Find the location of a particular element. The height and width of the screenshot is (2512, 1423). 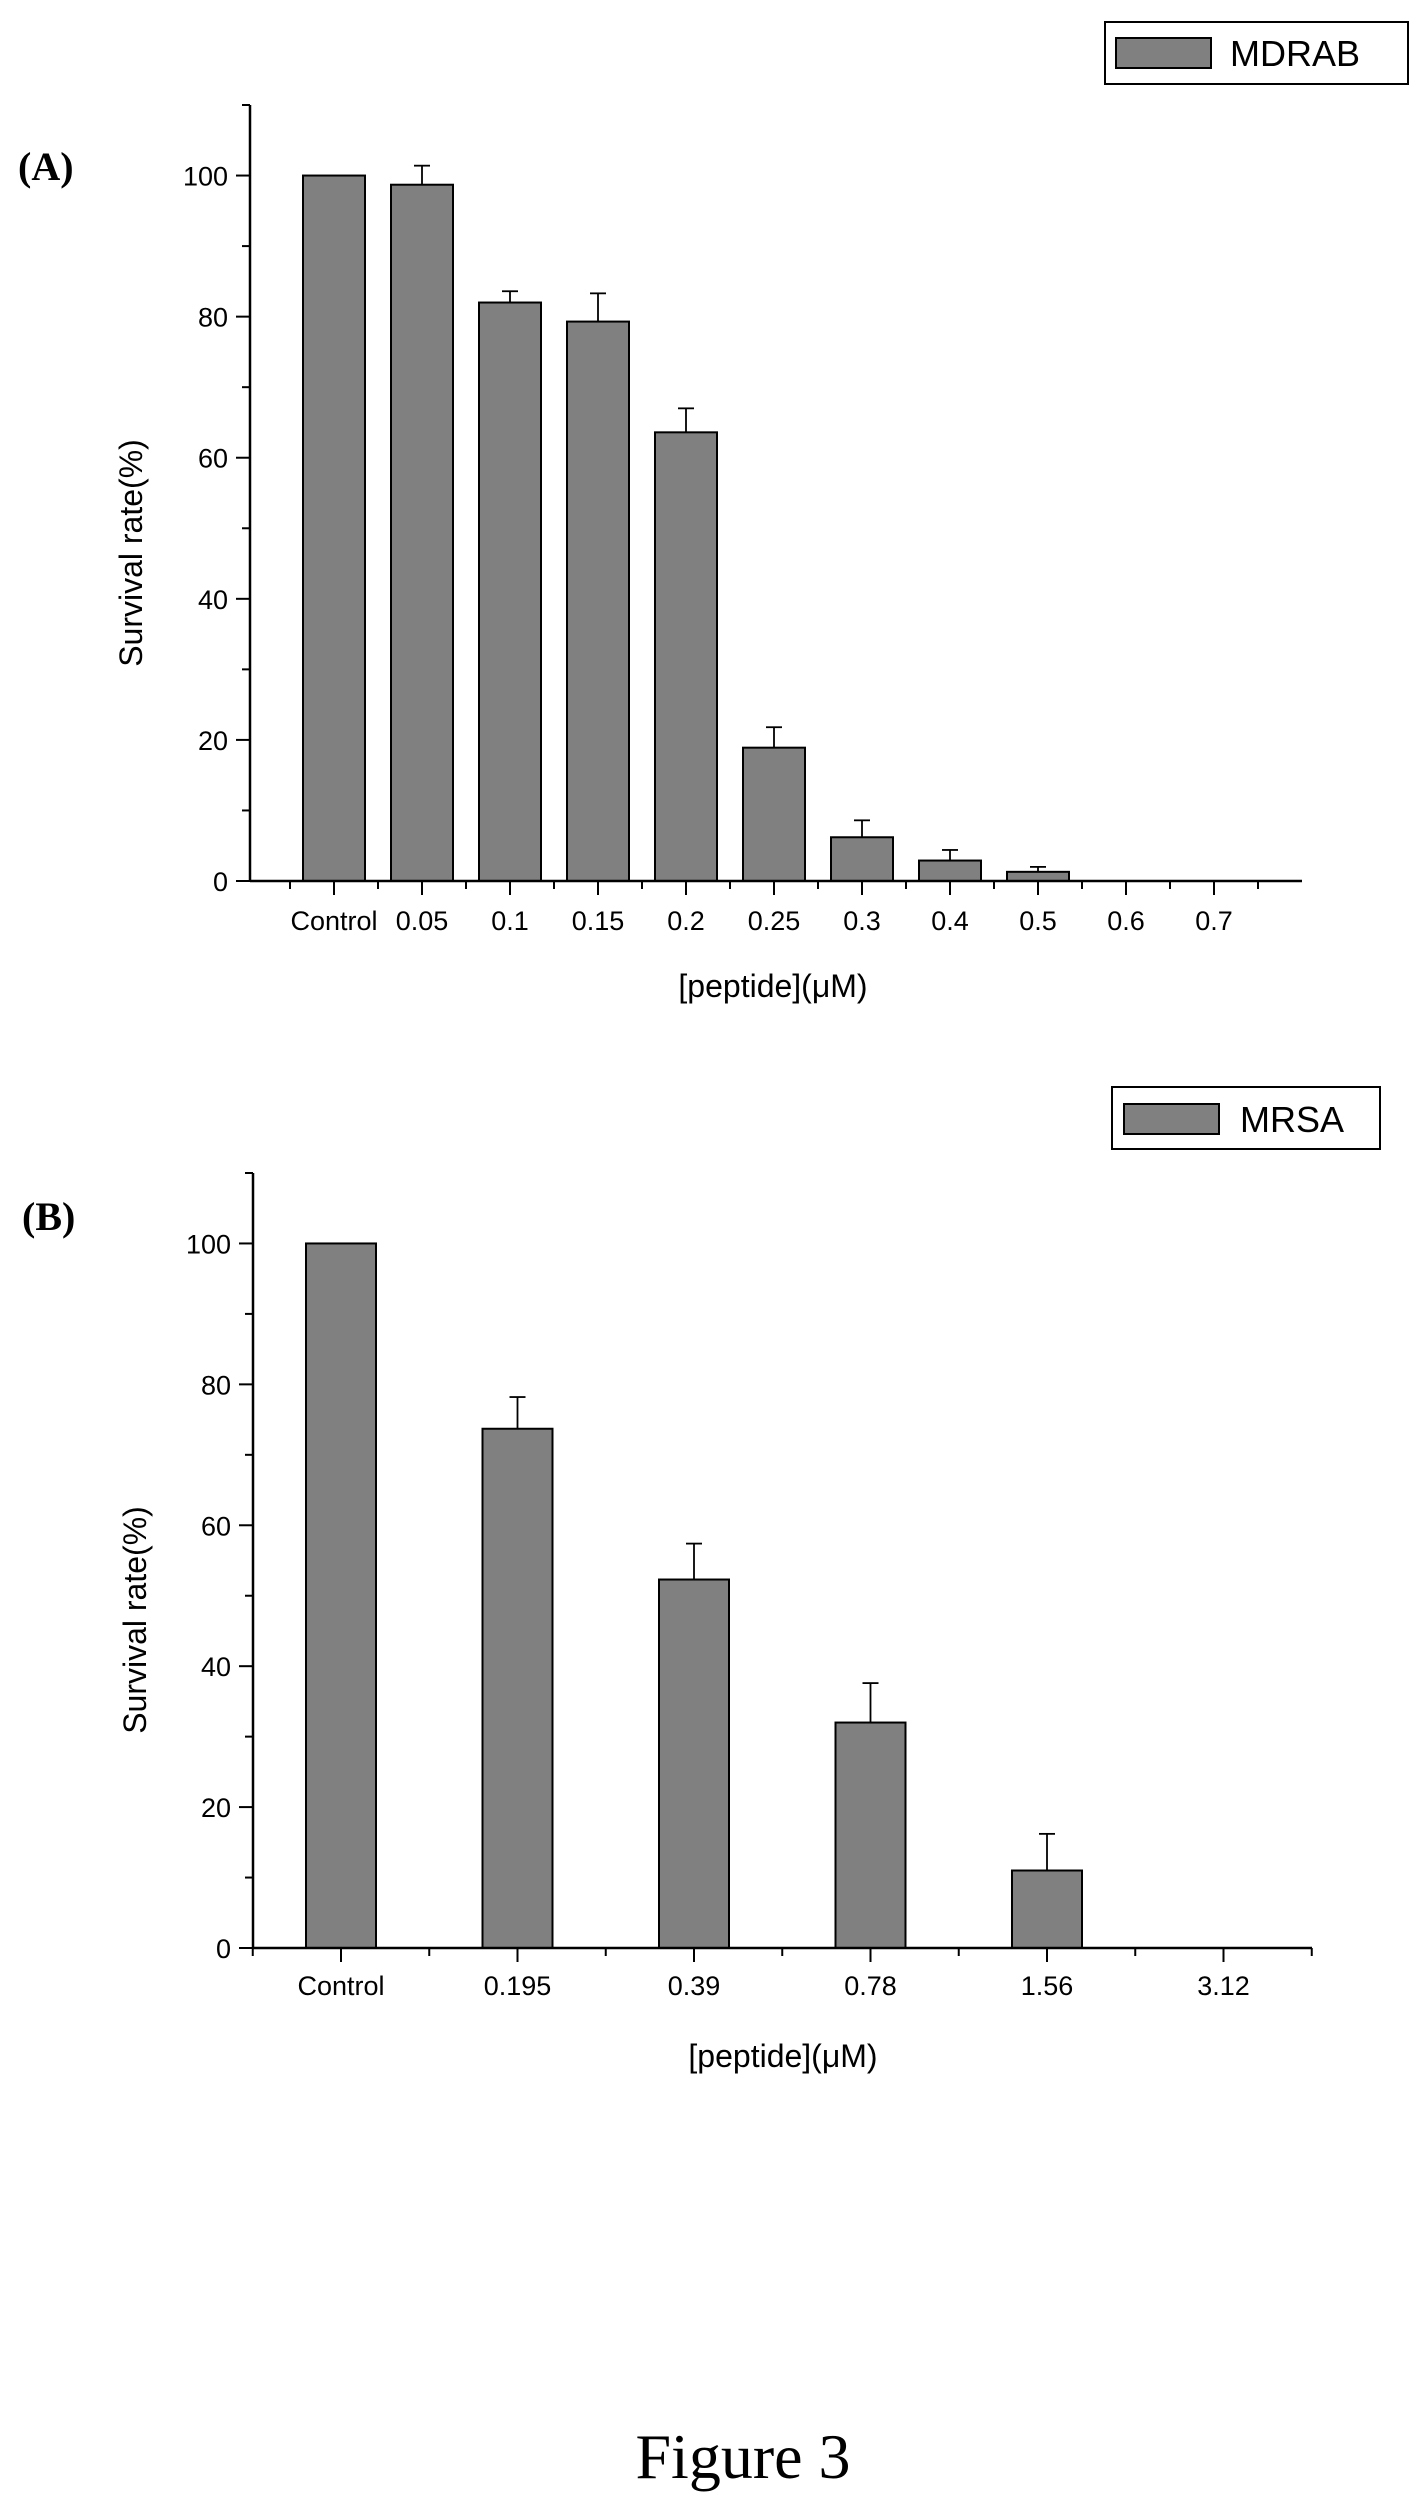

x-tick-label: 0.1 is located at coordinates (510, 921).